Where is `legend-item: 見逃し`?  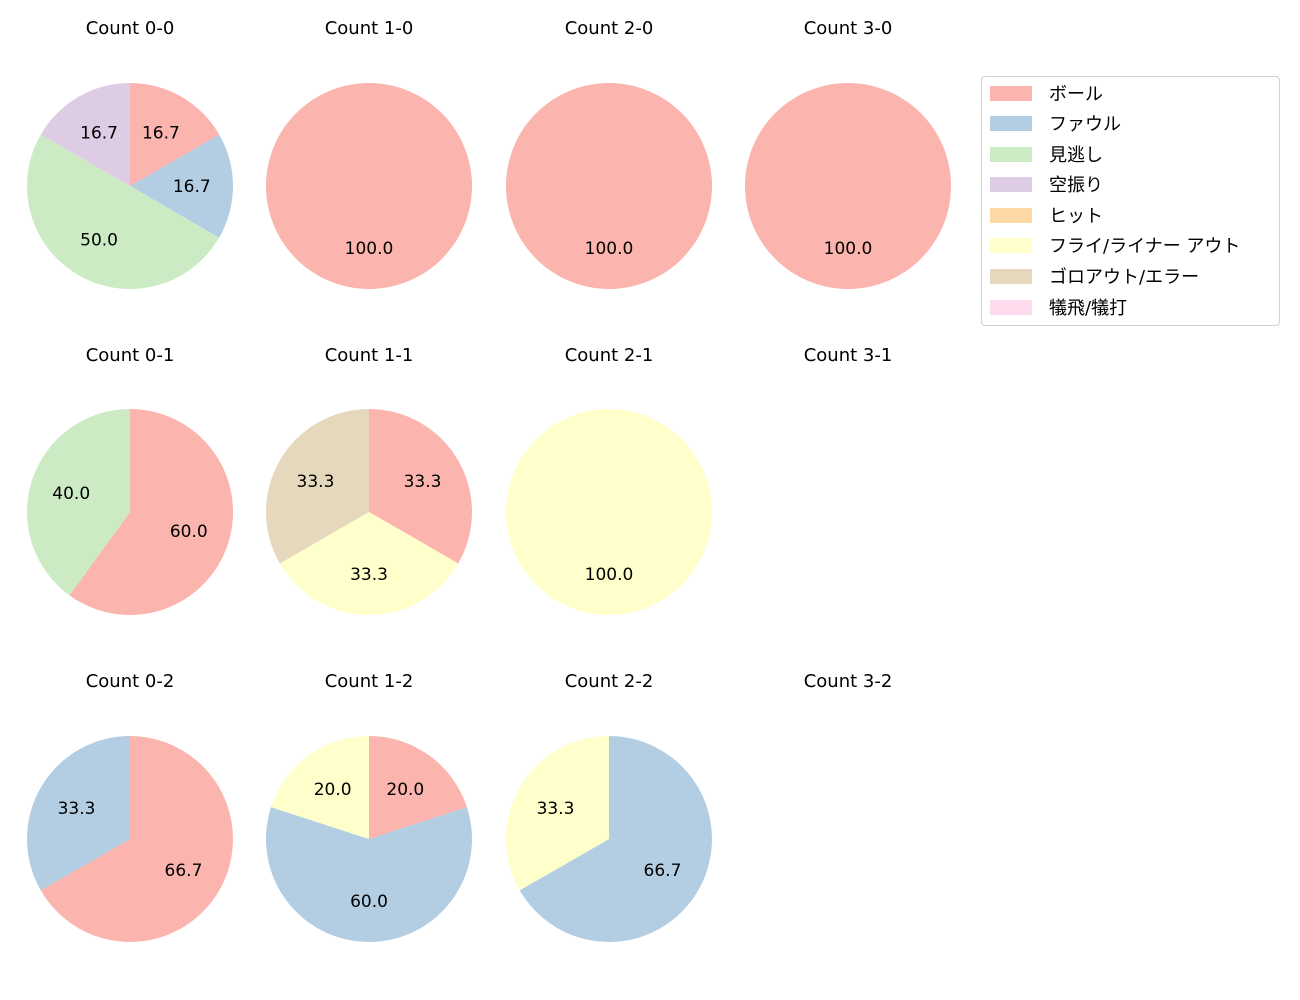 legend-item: 見逃し is located at coordinates (1046, 154).